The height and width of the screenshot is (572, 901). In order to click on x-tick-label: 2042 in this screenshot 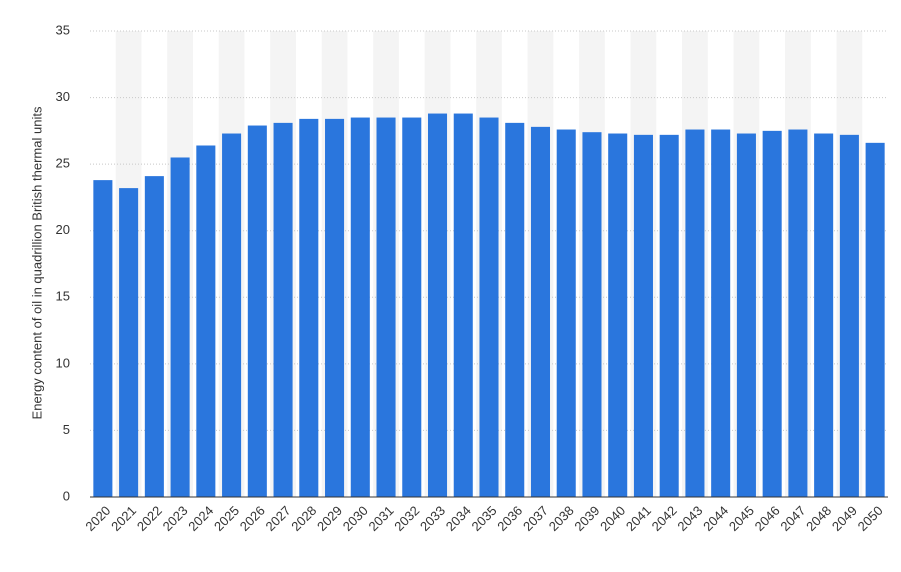, I will do `click(664, 518)`.